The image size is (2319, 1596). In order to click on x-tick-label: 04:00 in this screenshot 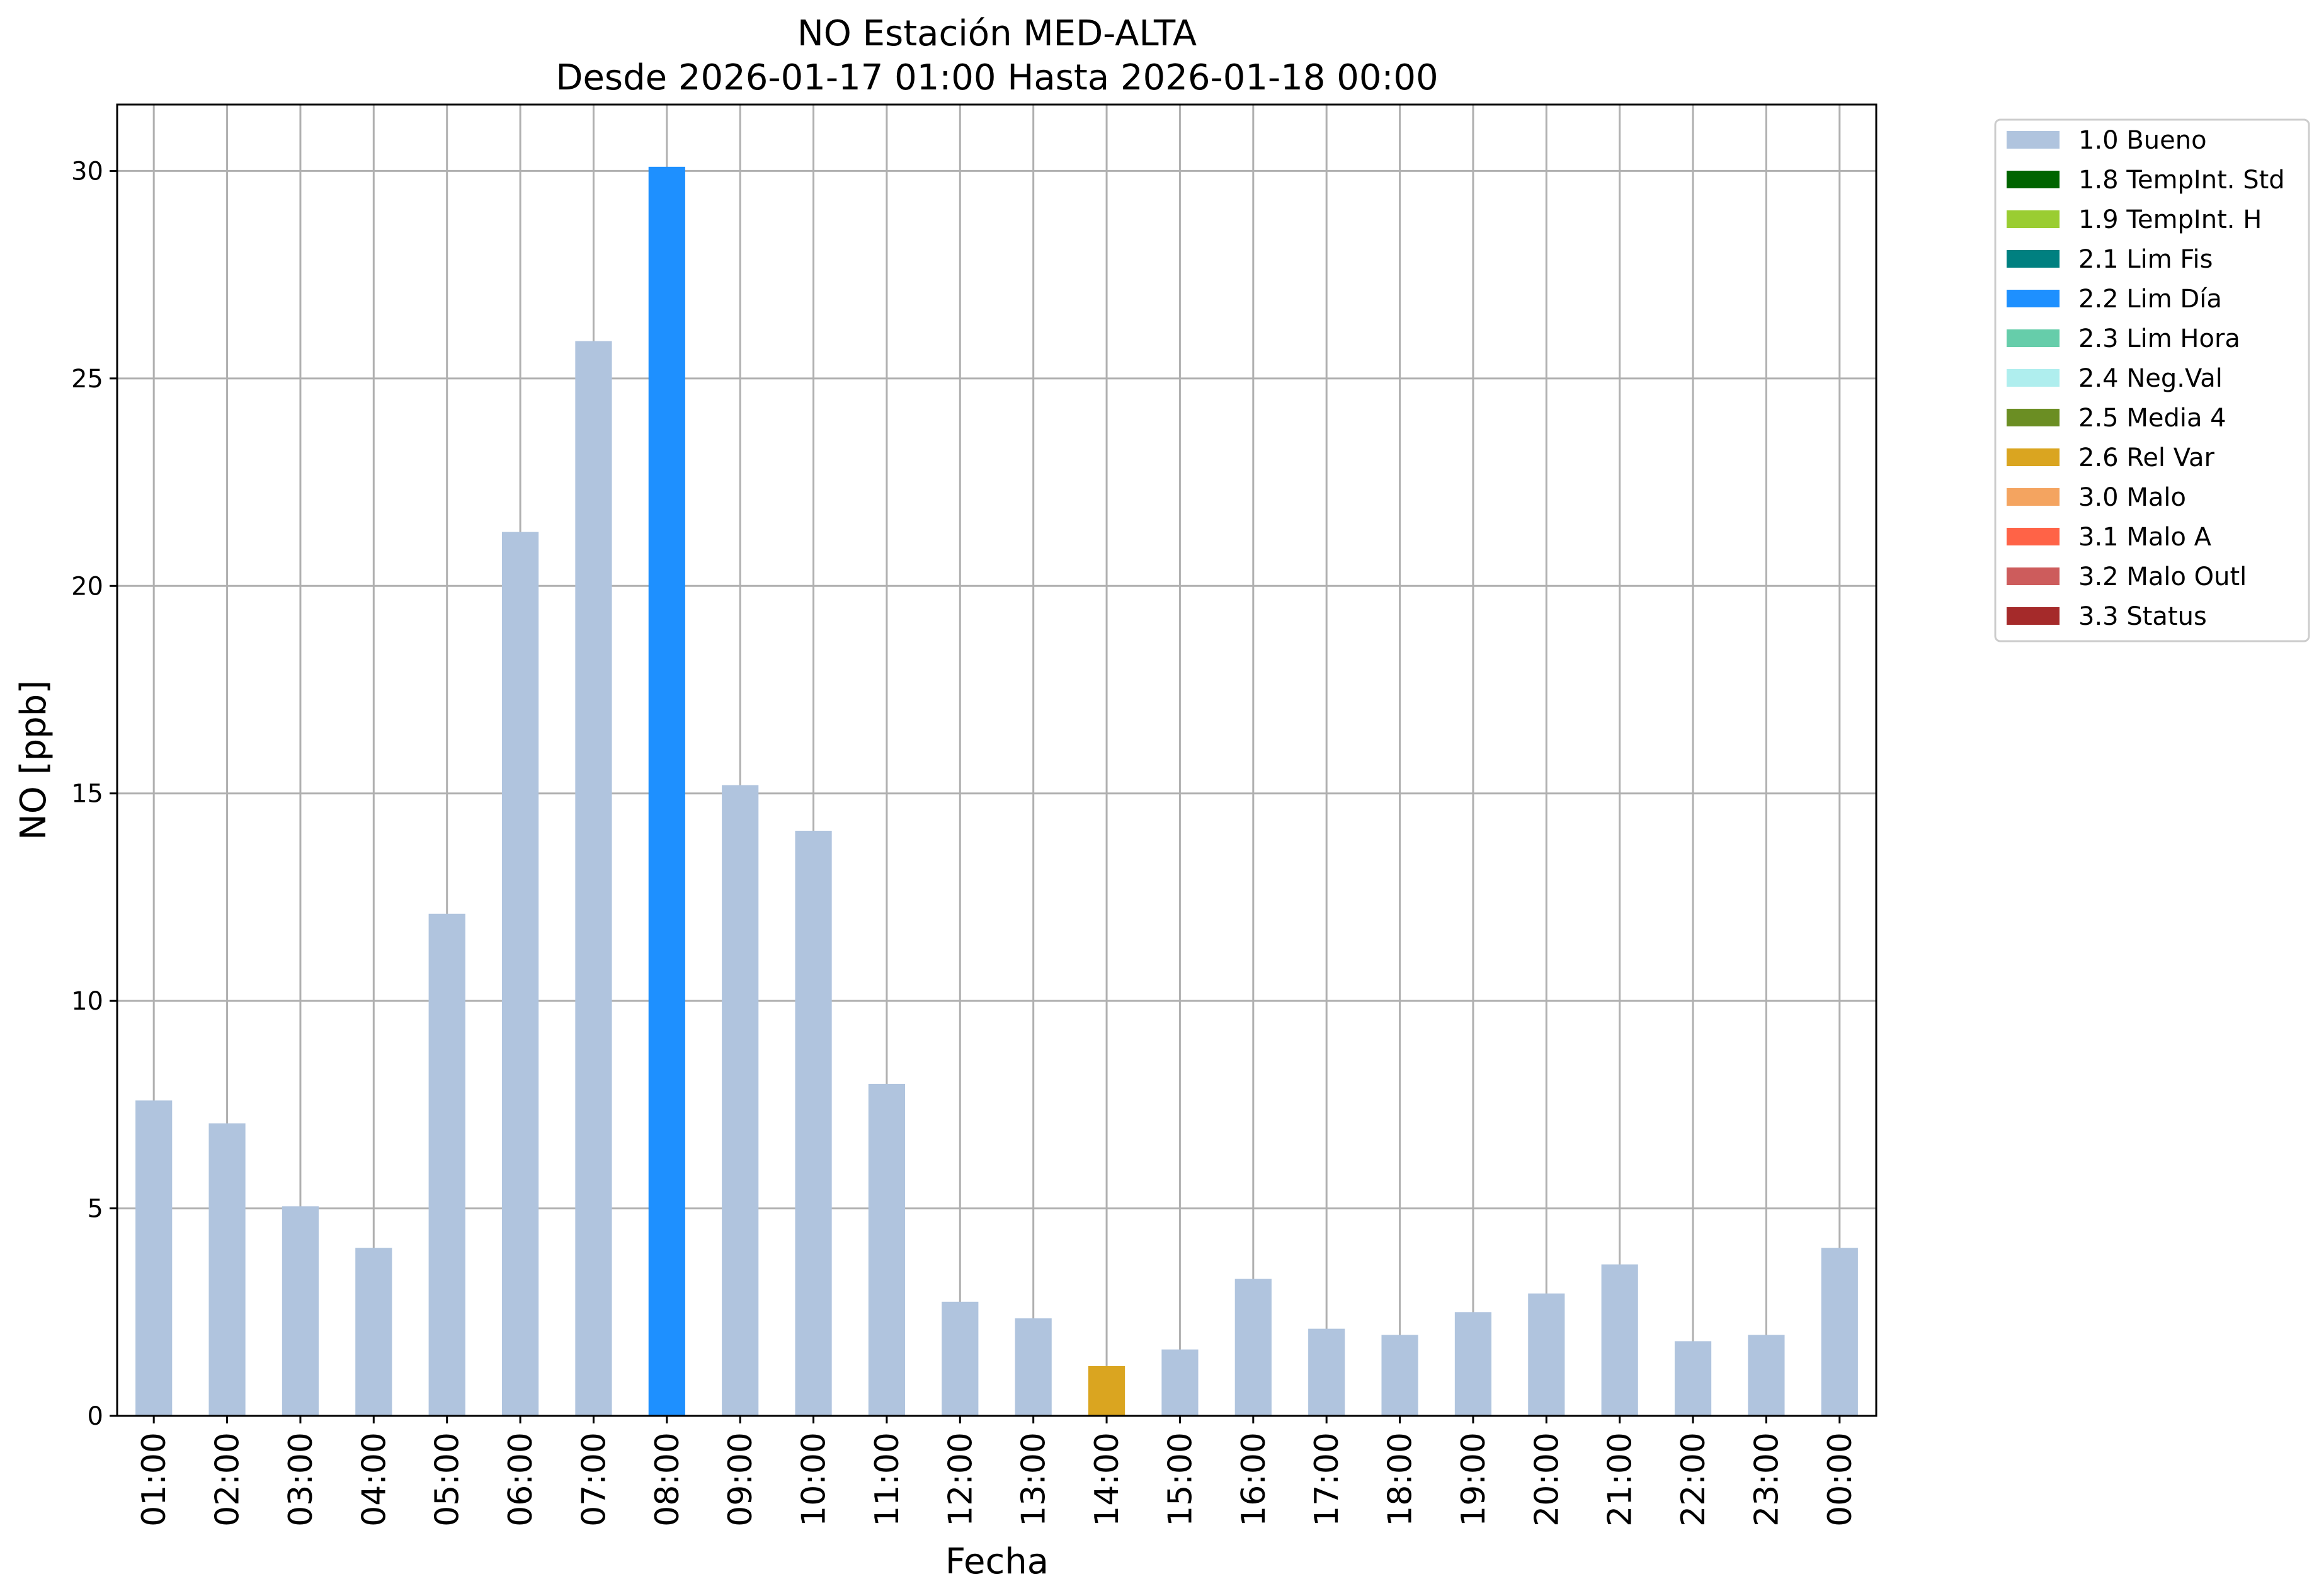, I will do `click(374, 1479)`.